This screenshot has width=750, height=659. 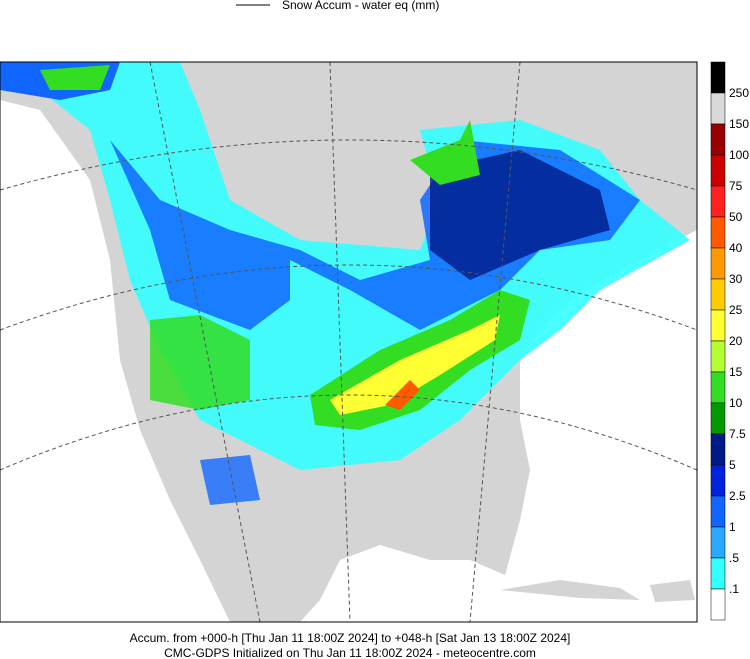 I want to click on colorbar-label: 50, so click(x=736, y=217).